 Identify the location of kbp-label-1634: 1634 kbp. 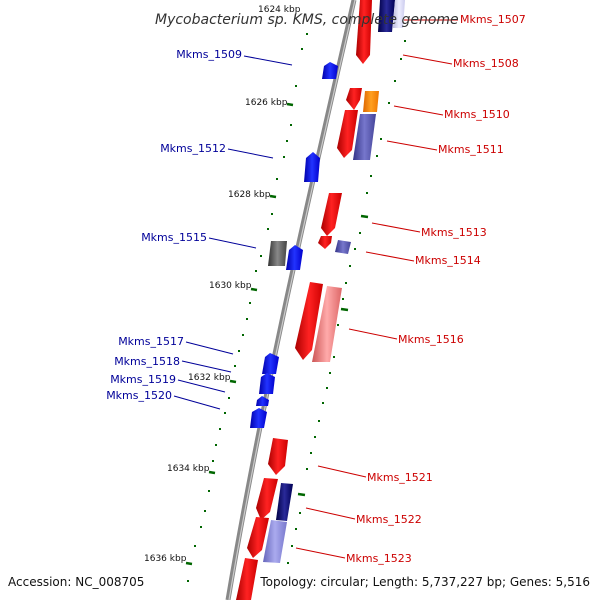
(188, 469).